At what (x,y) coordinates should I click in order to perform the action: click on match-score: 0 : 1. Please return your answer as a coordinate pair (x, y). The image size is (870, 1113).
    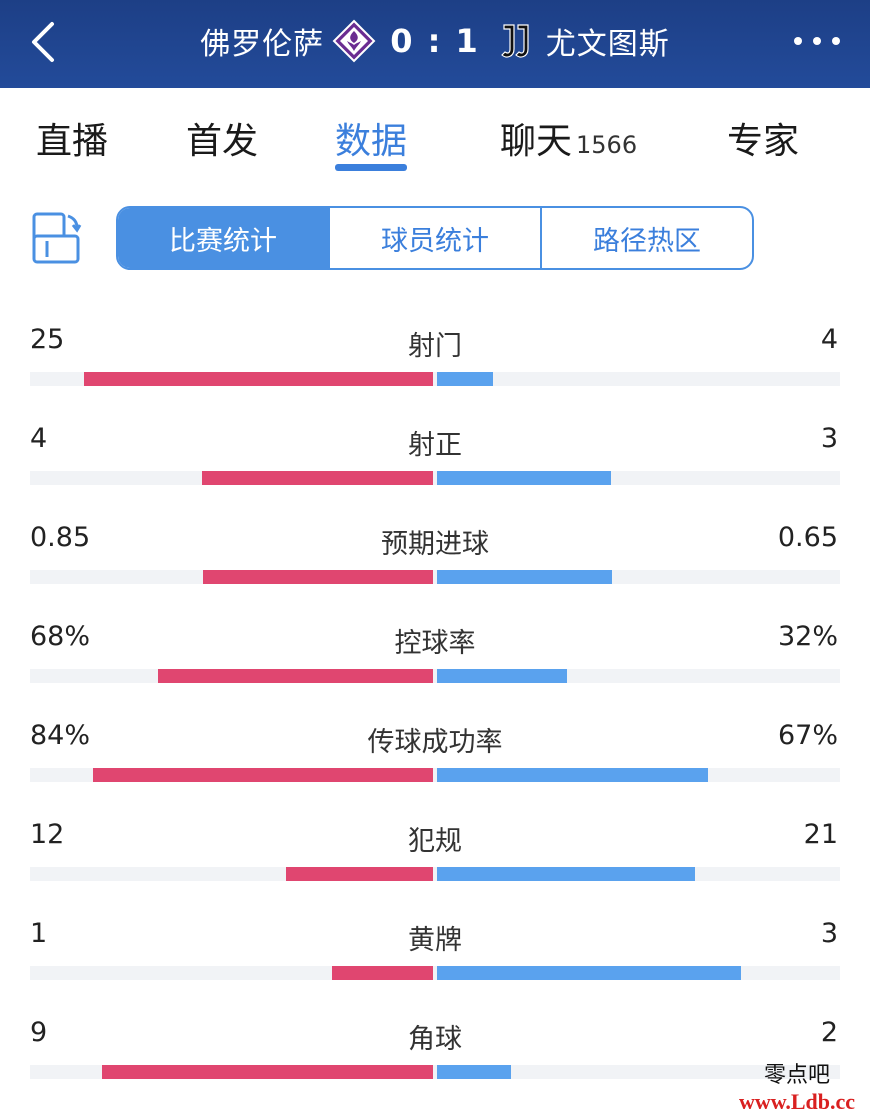
    Looking at the image, I should click on (435, 41).